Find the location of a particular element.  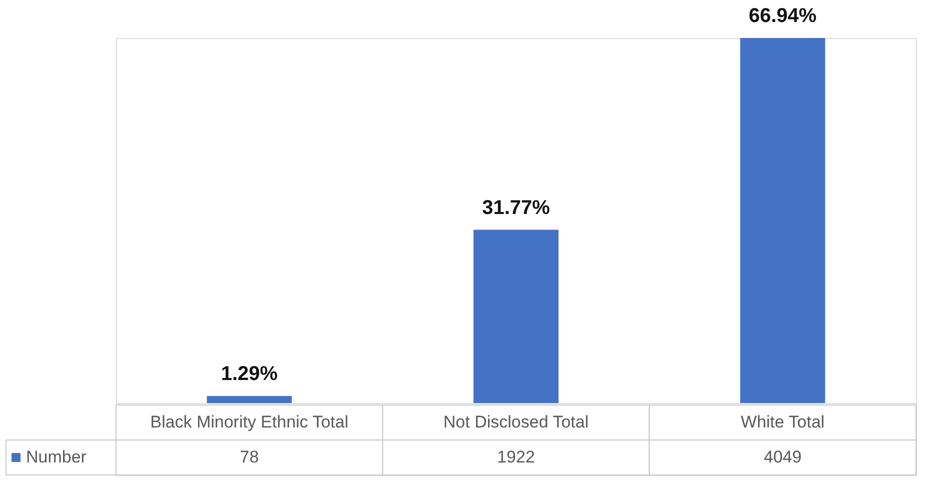

legend-label: Number is located at coordinates (56, 457).